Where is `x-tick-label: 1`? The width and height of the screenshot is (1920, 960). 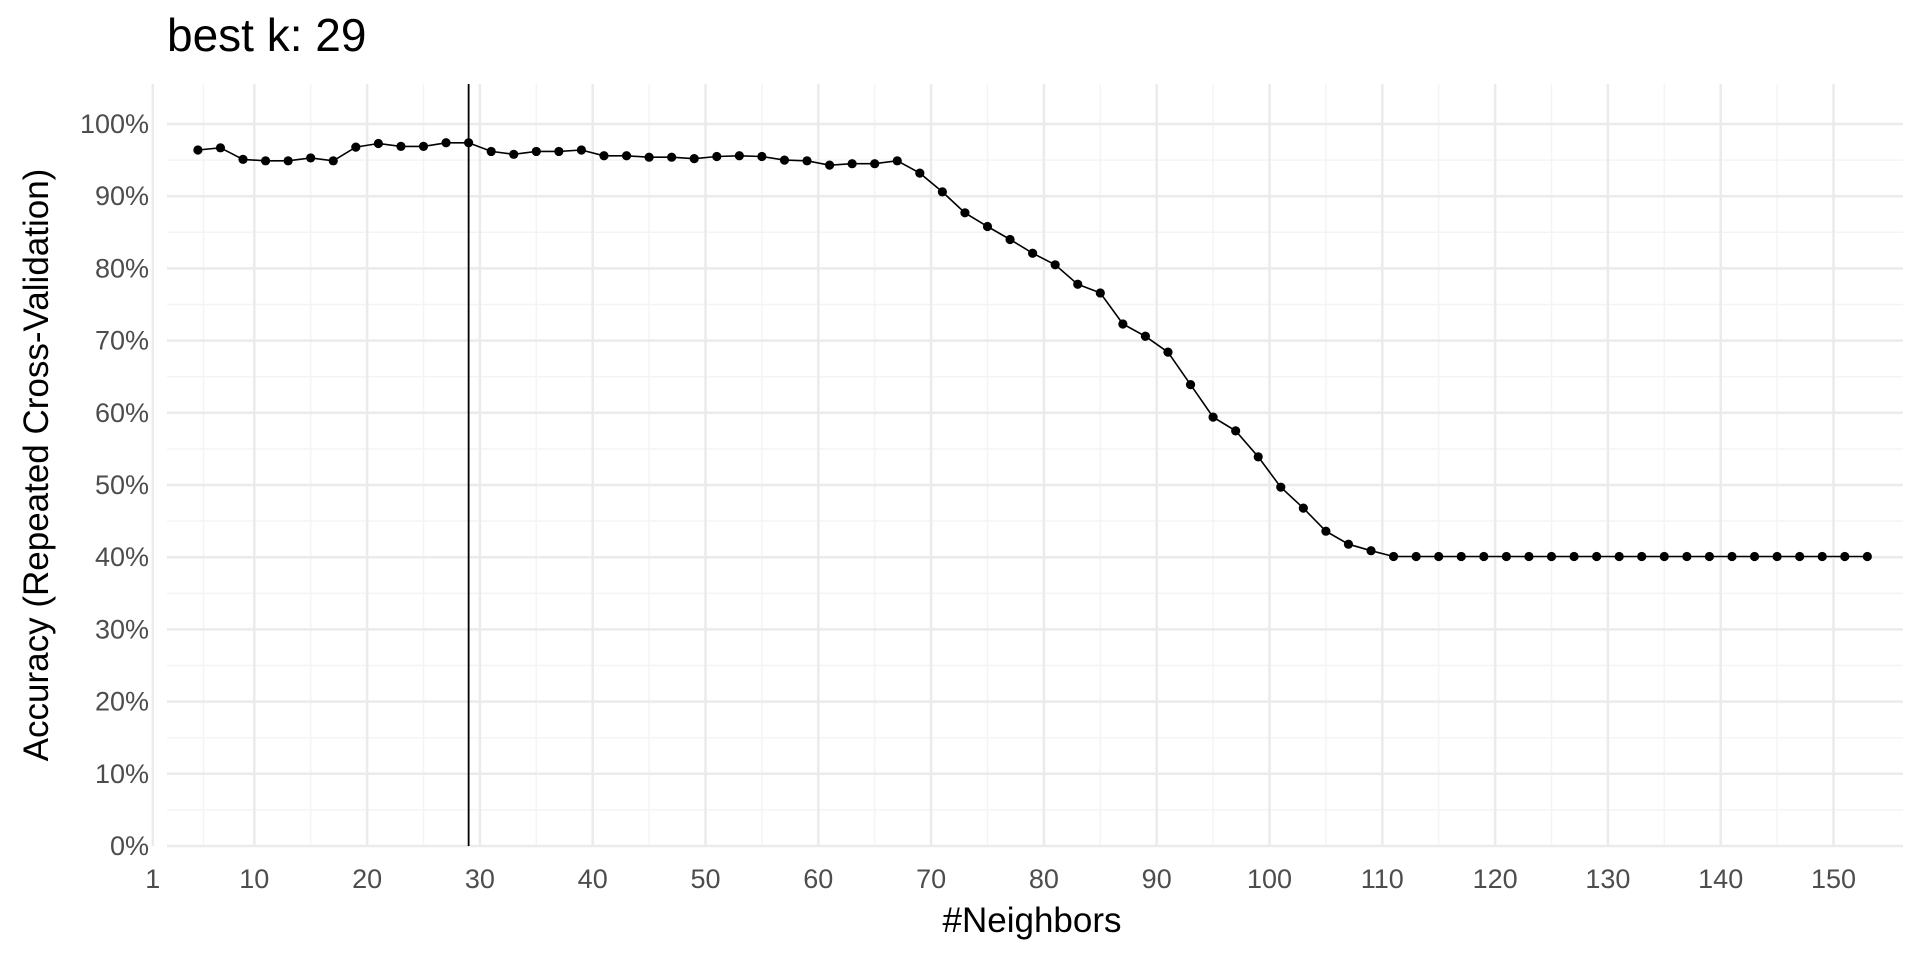 x-tick-label: 1 is located at coordinates (152, 879).